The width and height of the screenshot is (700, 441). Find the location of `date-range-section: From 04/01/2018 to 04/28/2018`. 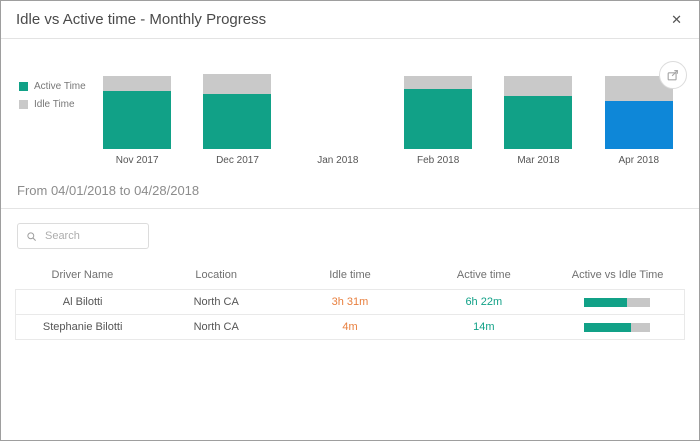

date-range-section: From 04/01/2018 to 04/28/2018 is located at coordinates (350, 188).